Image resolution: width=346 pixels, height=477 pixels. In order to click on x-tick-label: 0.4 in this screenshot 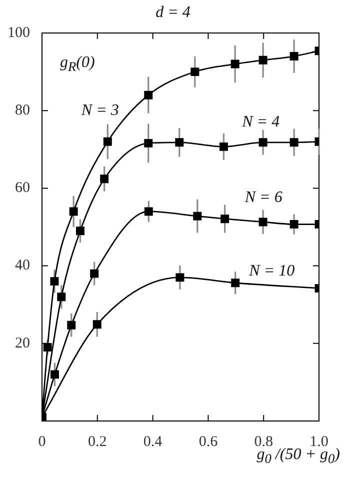, I will do `click(153, 442)`.